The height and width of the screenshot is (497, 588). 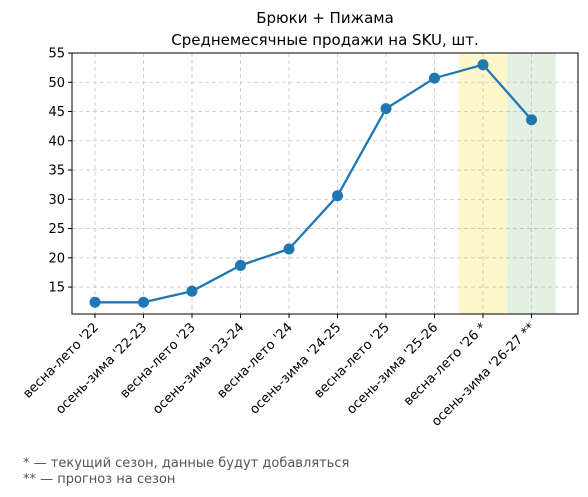 What do you see at coordinates (392, 368) in the screenshot?
I see `x-tick-label: осень-зима '25-26` at bounding box center [392, 368].